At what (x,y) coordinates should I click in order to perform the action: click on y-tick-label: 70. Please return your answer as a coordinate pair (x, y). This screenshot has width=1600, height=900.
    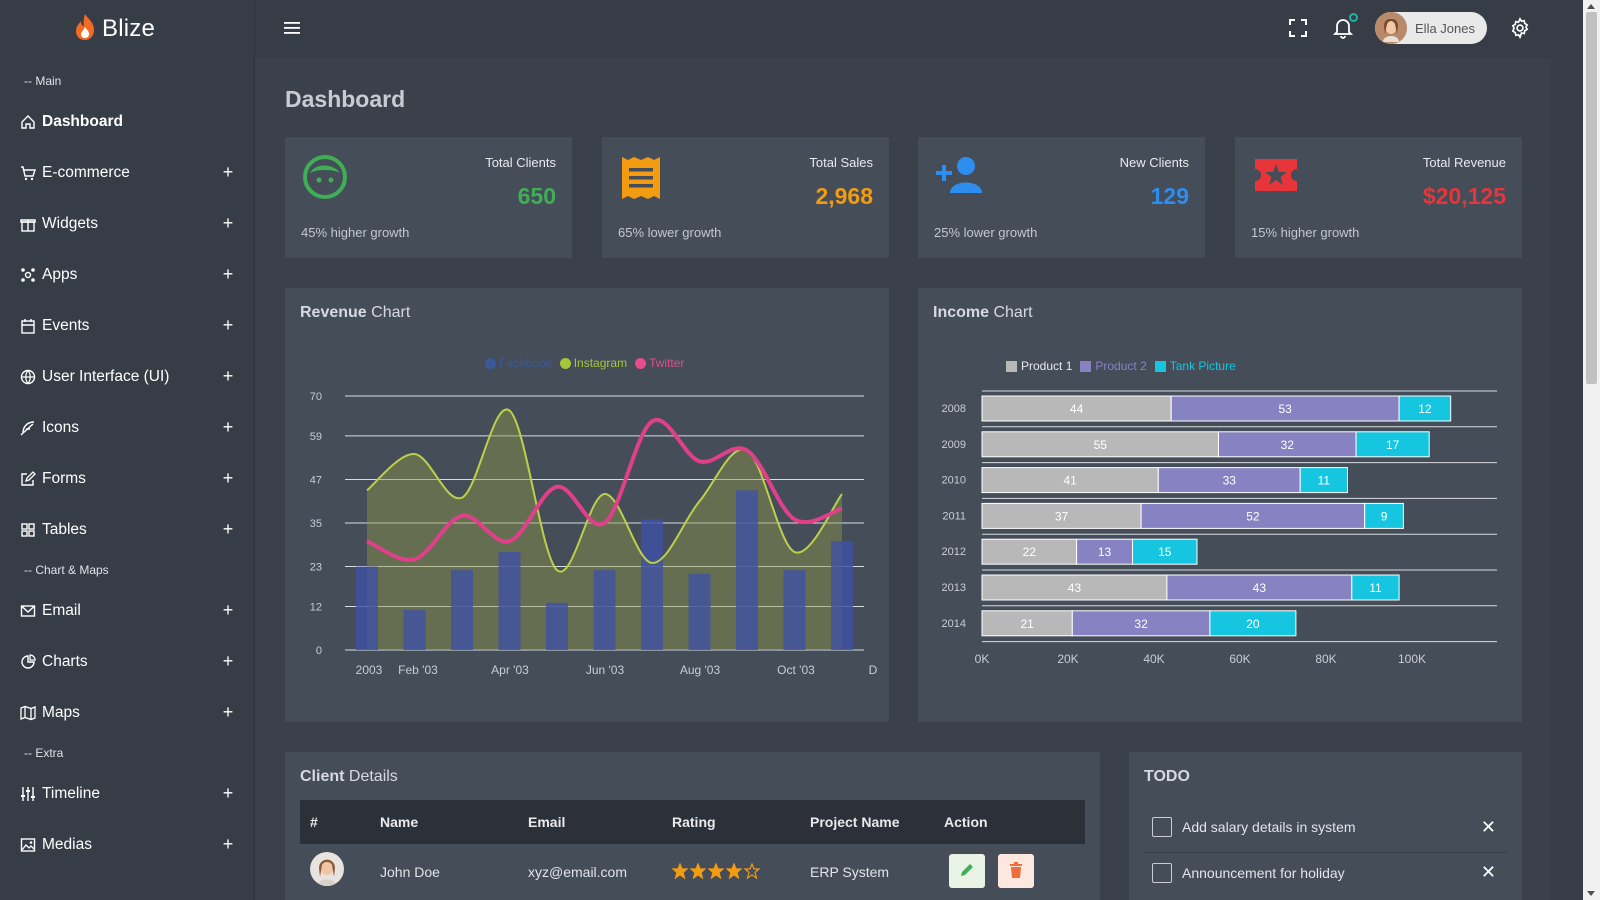
    Looking at the image, I should click on (316, 397).